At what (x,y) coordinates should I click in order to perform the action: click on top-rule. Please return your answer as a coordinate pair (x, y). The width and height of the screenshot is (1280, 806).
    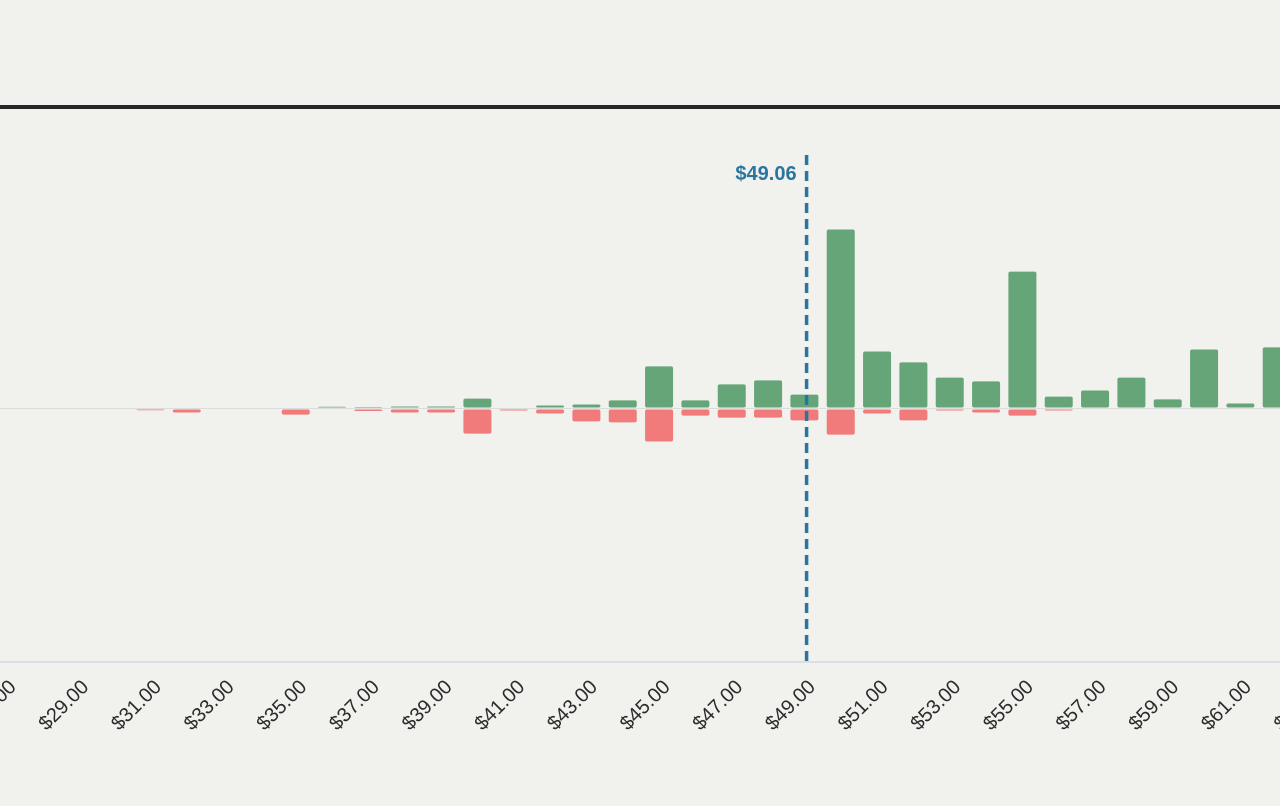
    Looking at the image, I should click on (640, 107).